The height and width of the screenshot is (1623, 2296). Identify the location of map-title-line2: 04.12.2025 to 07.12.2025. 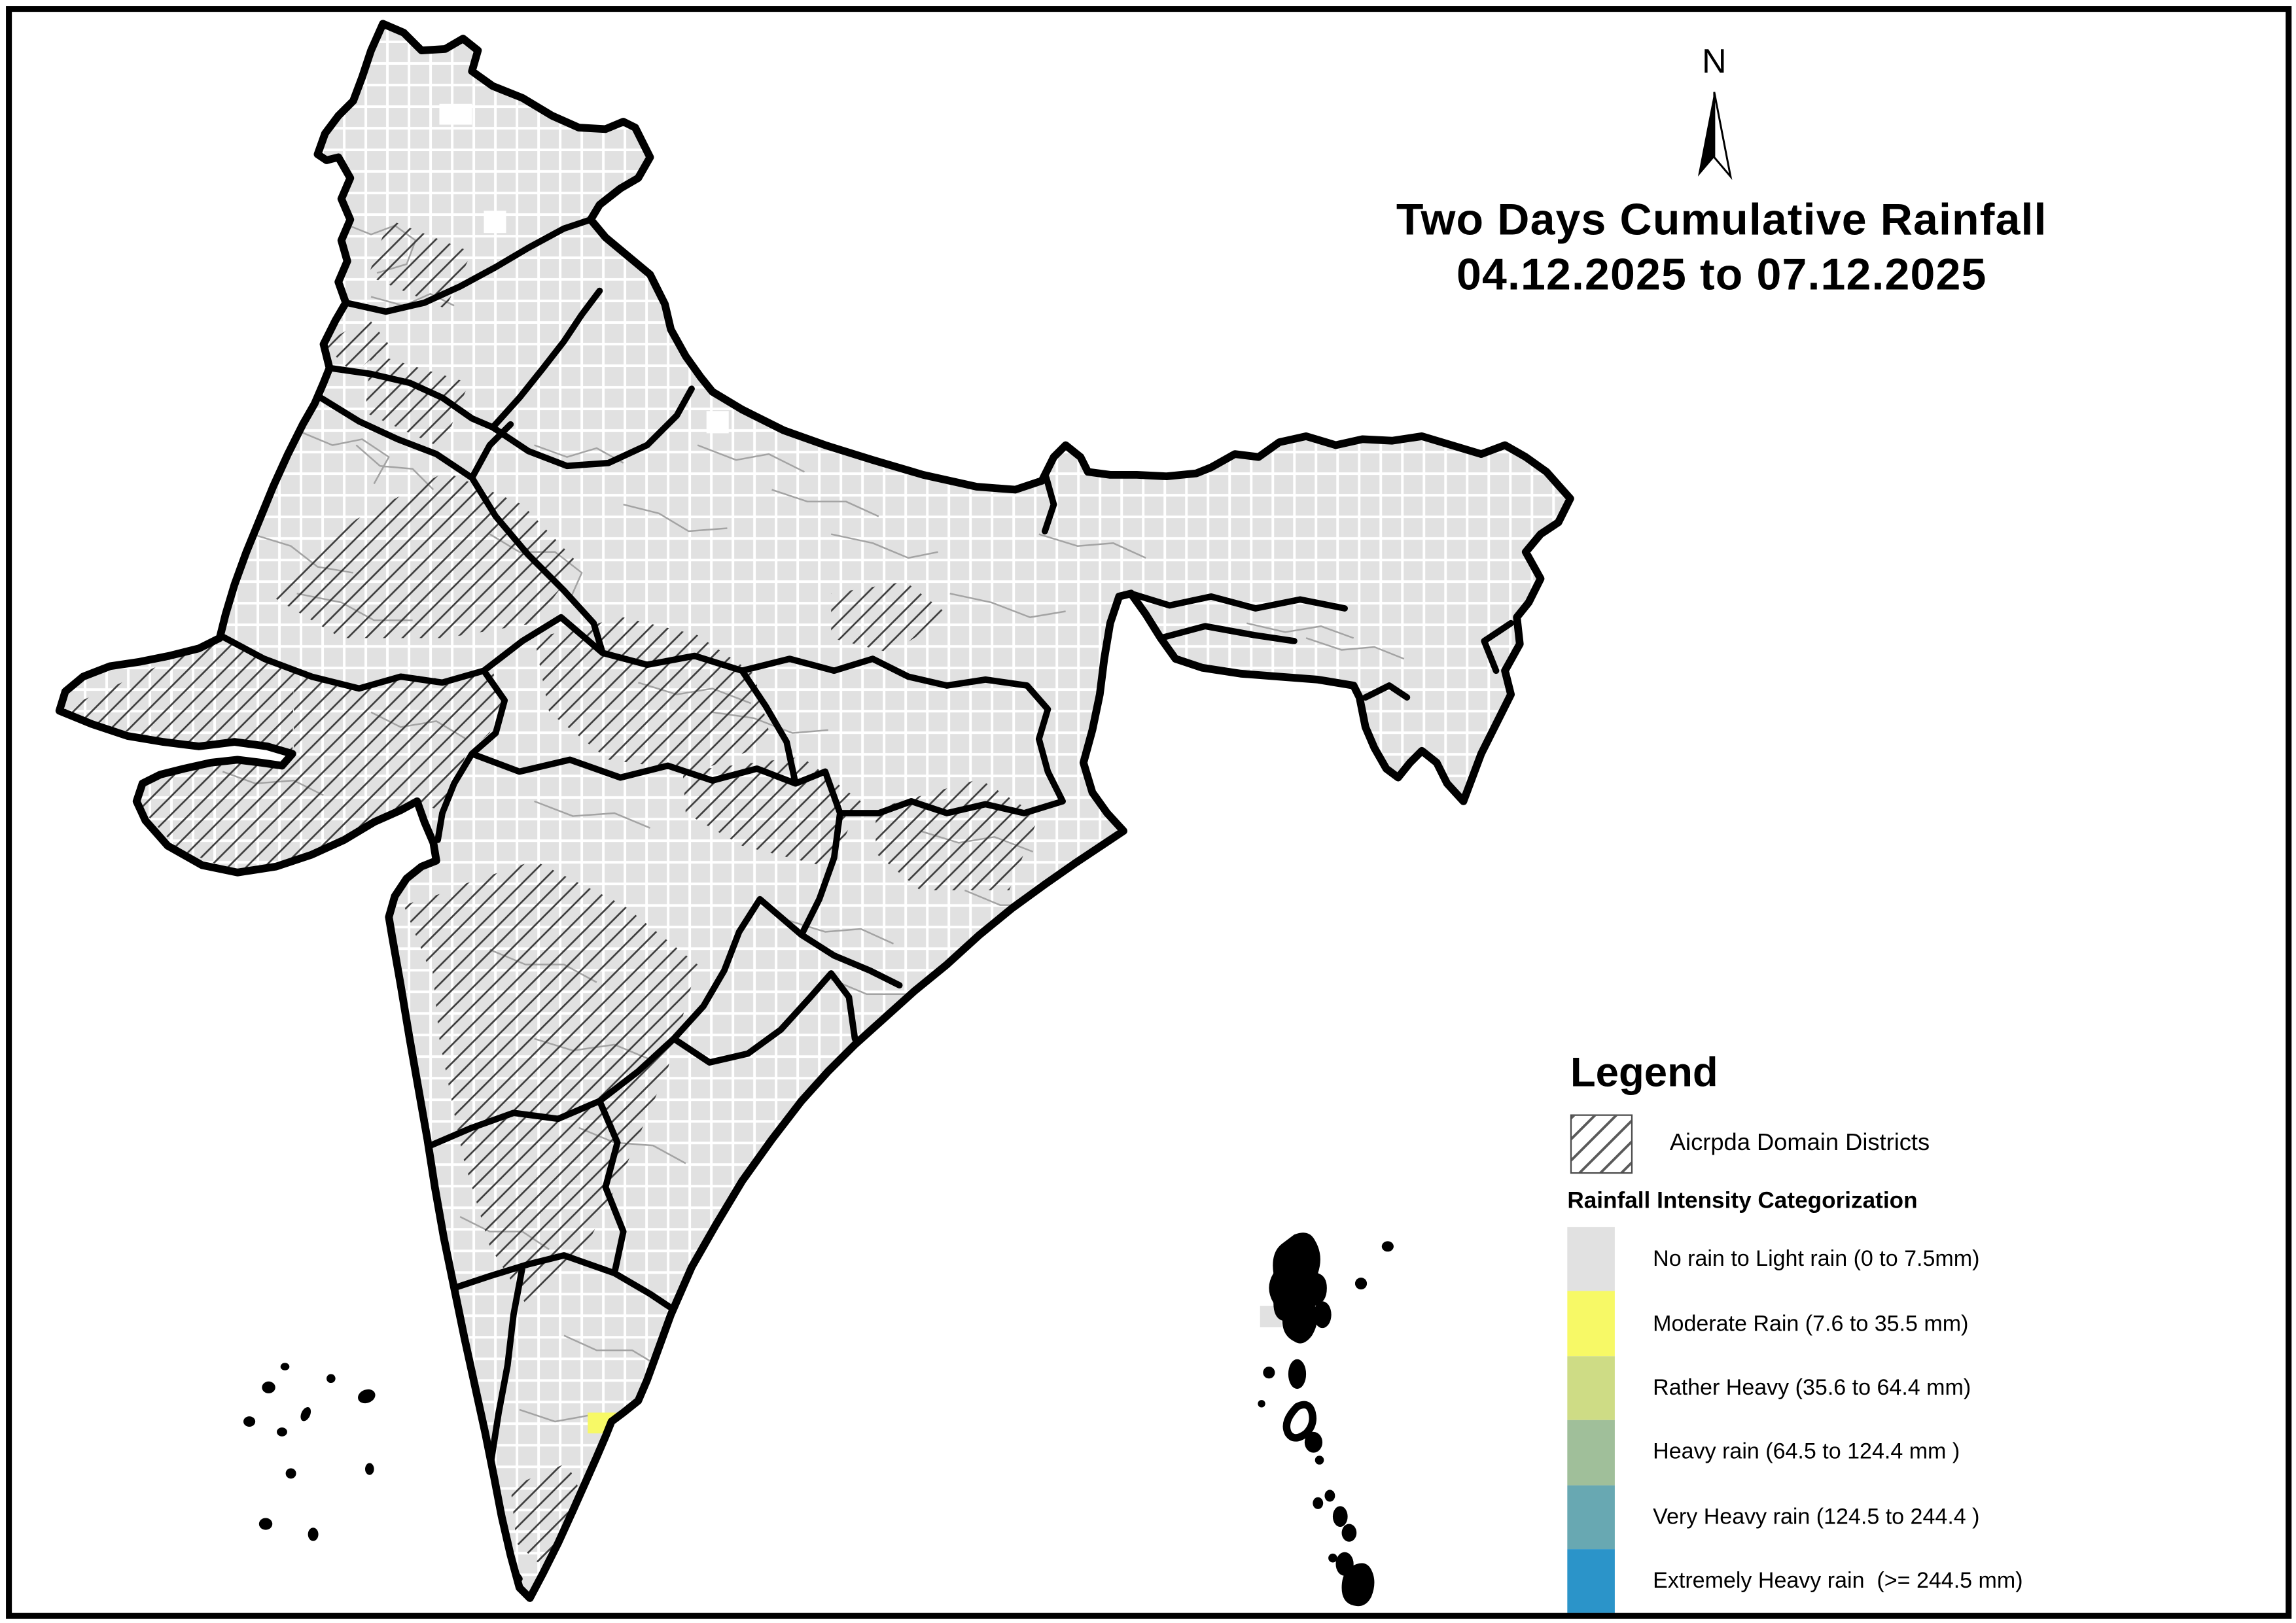
(1722, 276).